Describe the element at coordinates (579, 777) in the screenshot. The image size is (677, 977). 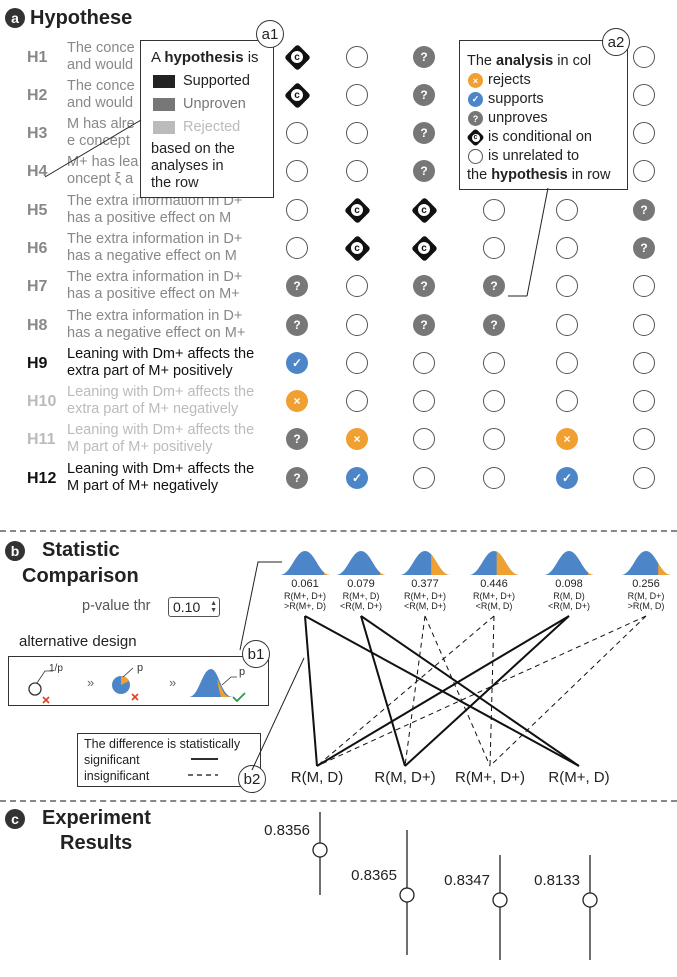
I see `result-node: R(M+, D)` at that location.